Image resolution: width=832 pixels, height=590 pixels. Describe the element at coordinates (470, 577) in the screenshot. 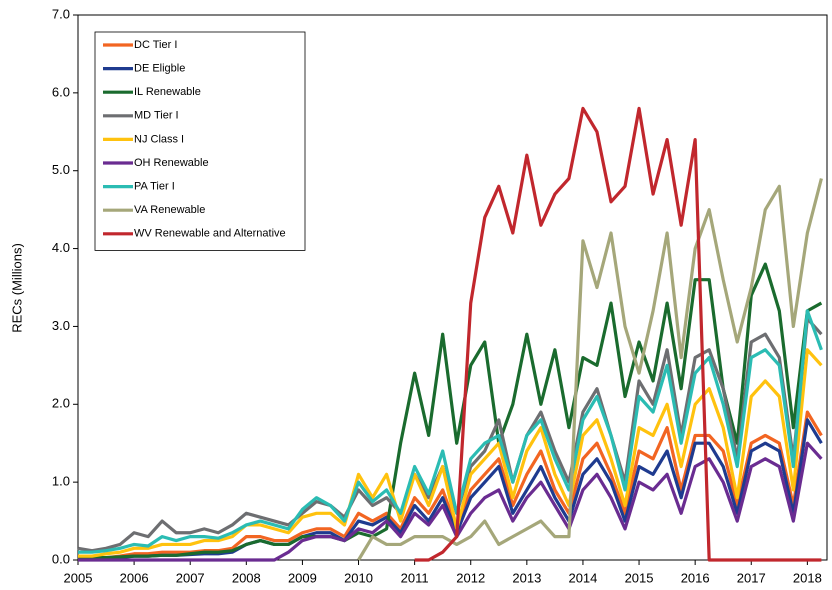

I see `x-tick-label: 2012` at that location.